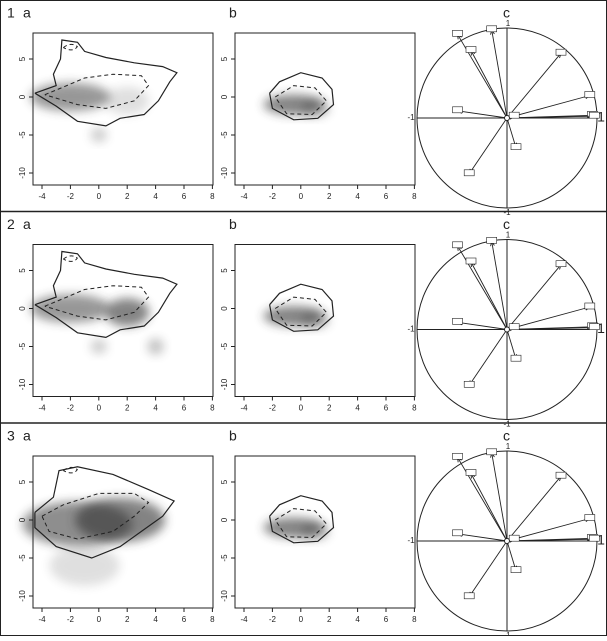 Image resolution: width=607 pixels, height=641 pixels. I want to click on x-tick-label: 2, so click(127, 408).